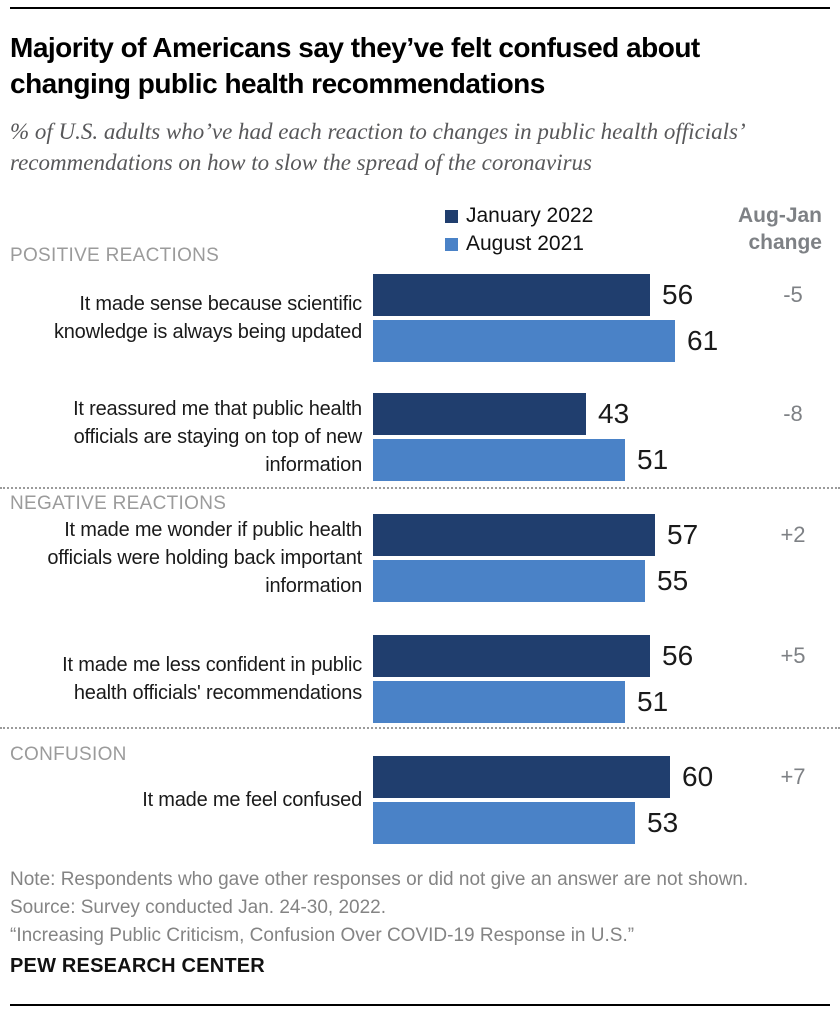  I want to click on bar-value: 61, so click(703, 340).